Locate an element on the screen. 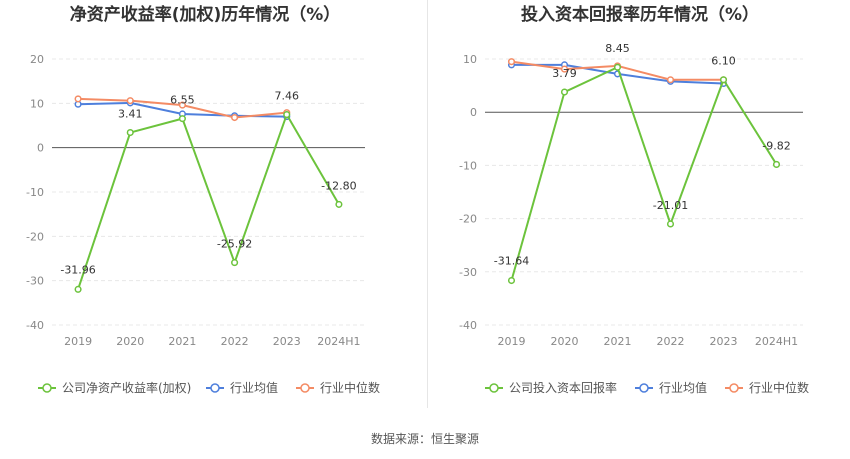 The height and width of the screenshot is (459, 850). data-label: -31.96 is located at coordinates (77, 269).